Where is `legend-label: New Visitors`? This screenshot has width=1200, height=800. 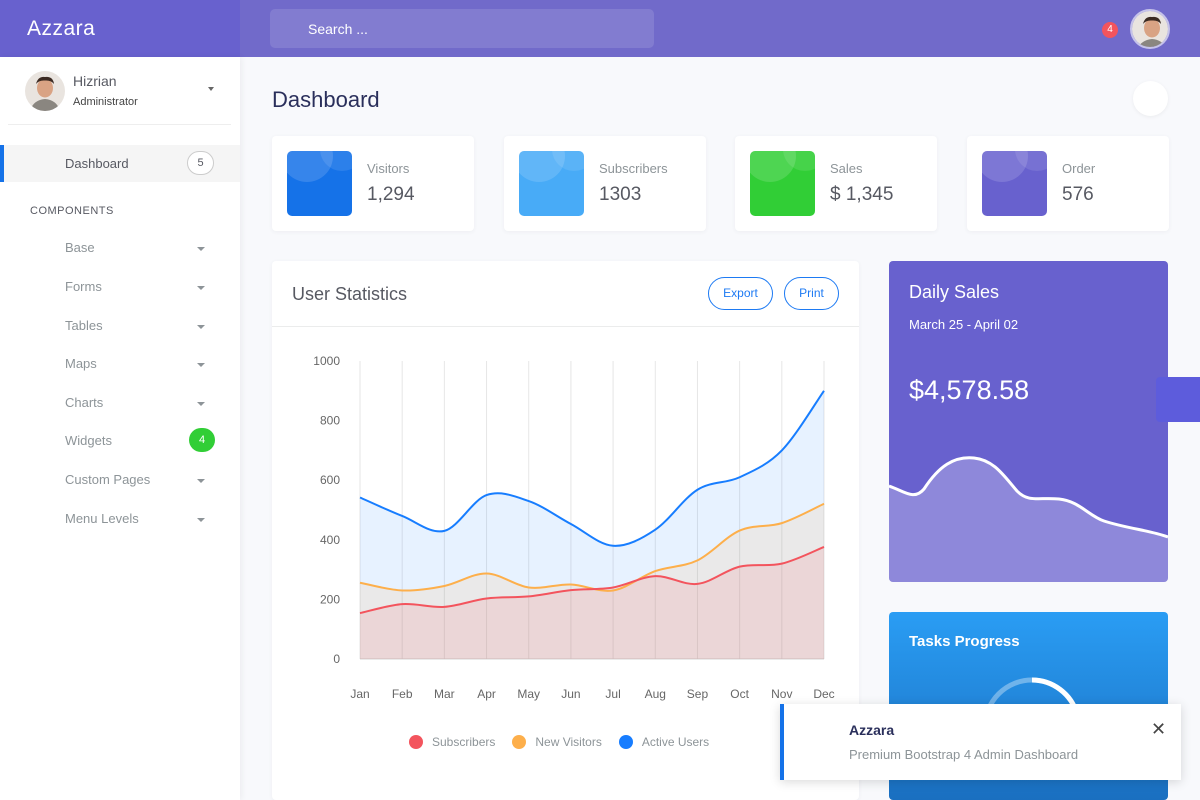 legend-label: New Visitors is located at coordinates (568, 742).